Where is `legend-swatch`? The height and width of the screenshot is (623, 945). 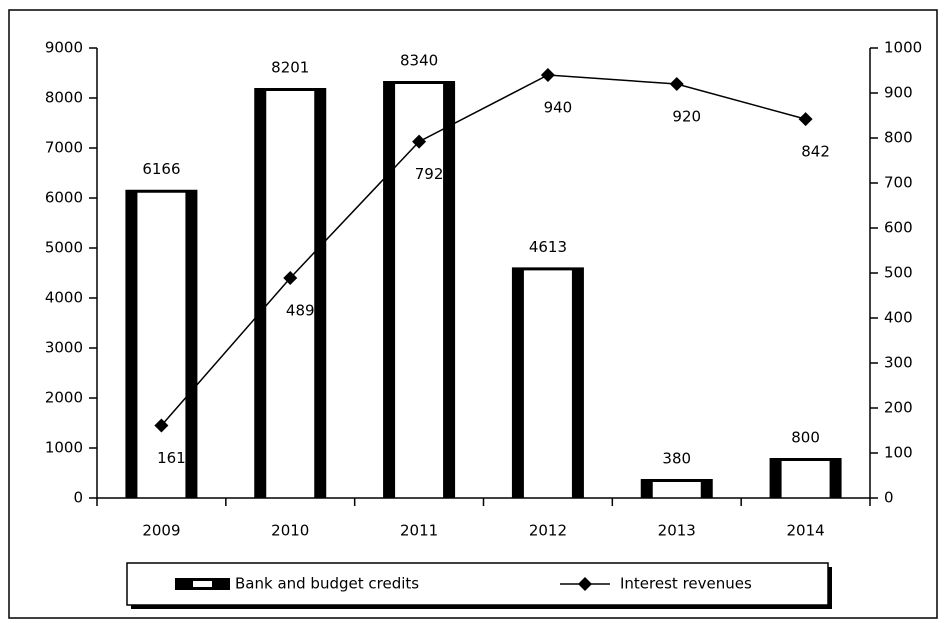
legend-swatch is located at coordinates (202, 584).